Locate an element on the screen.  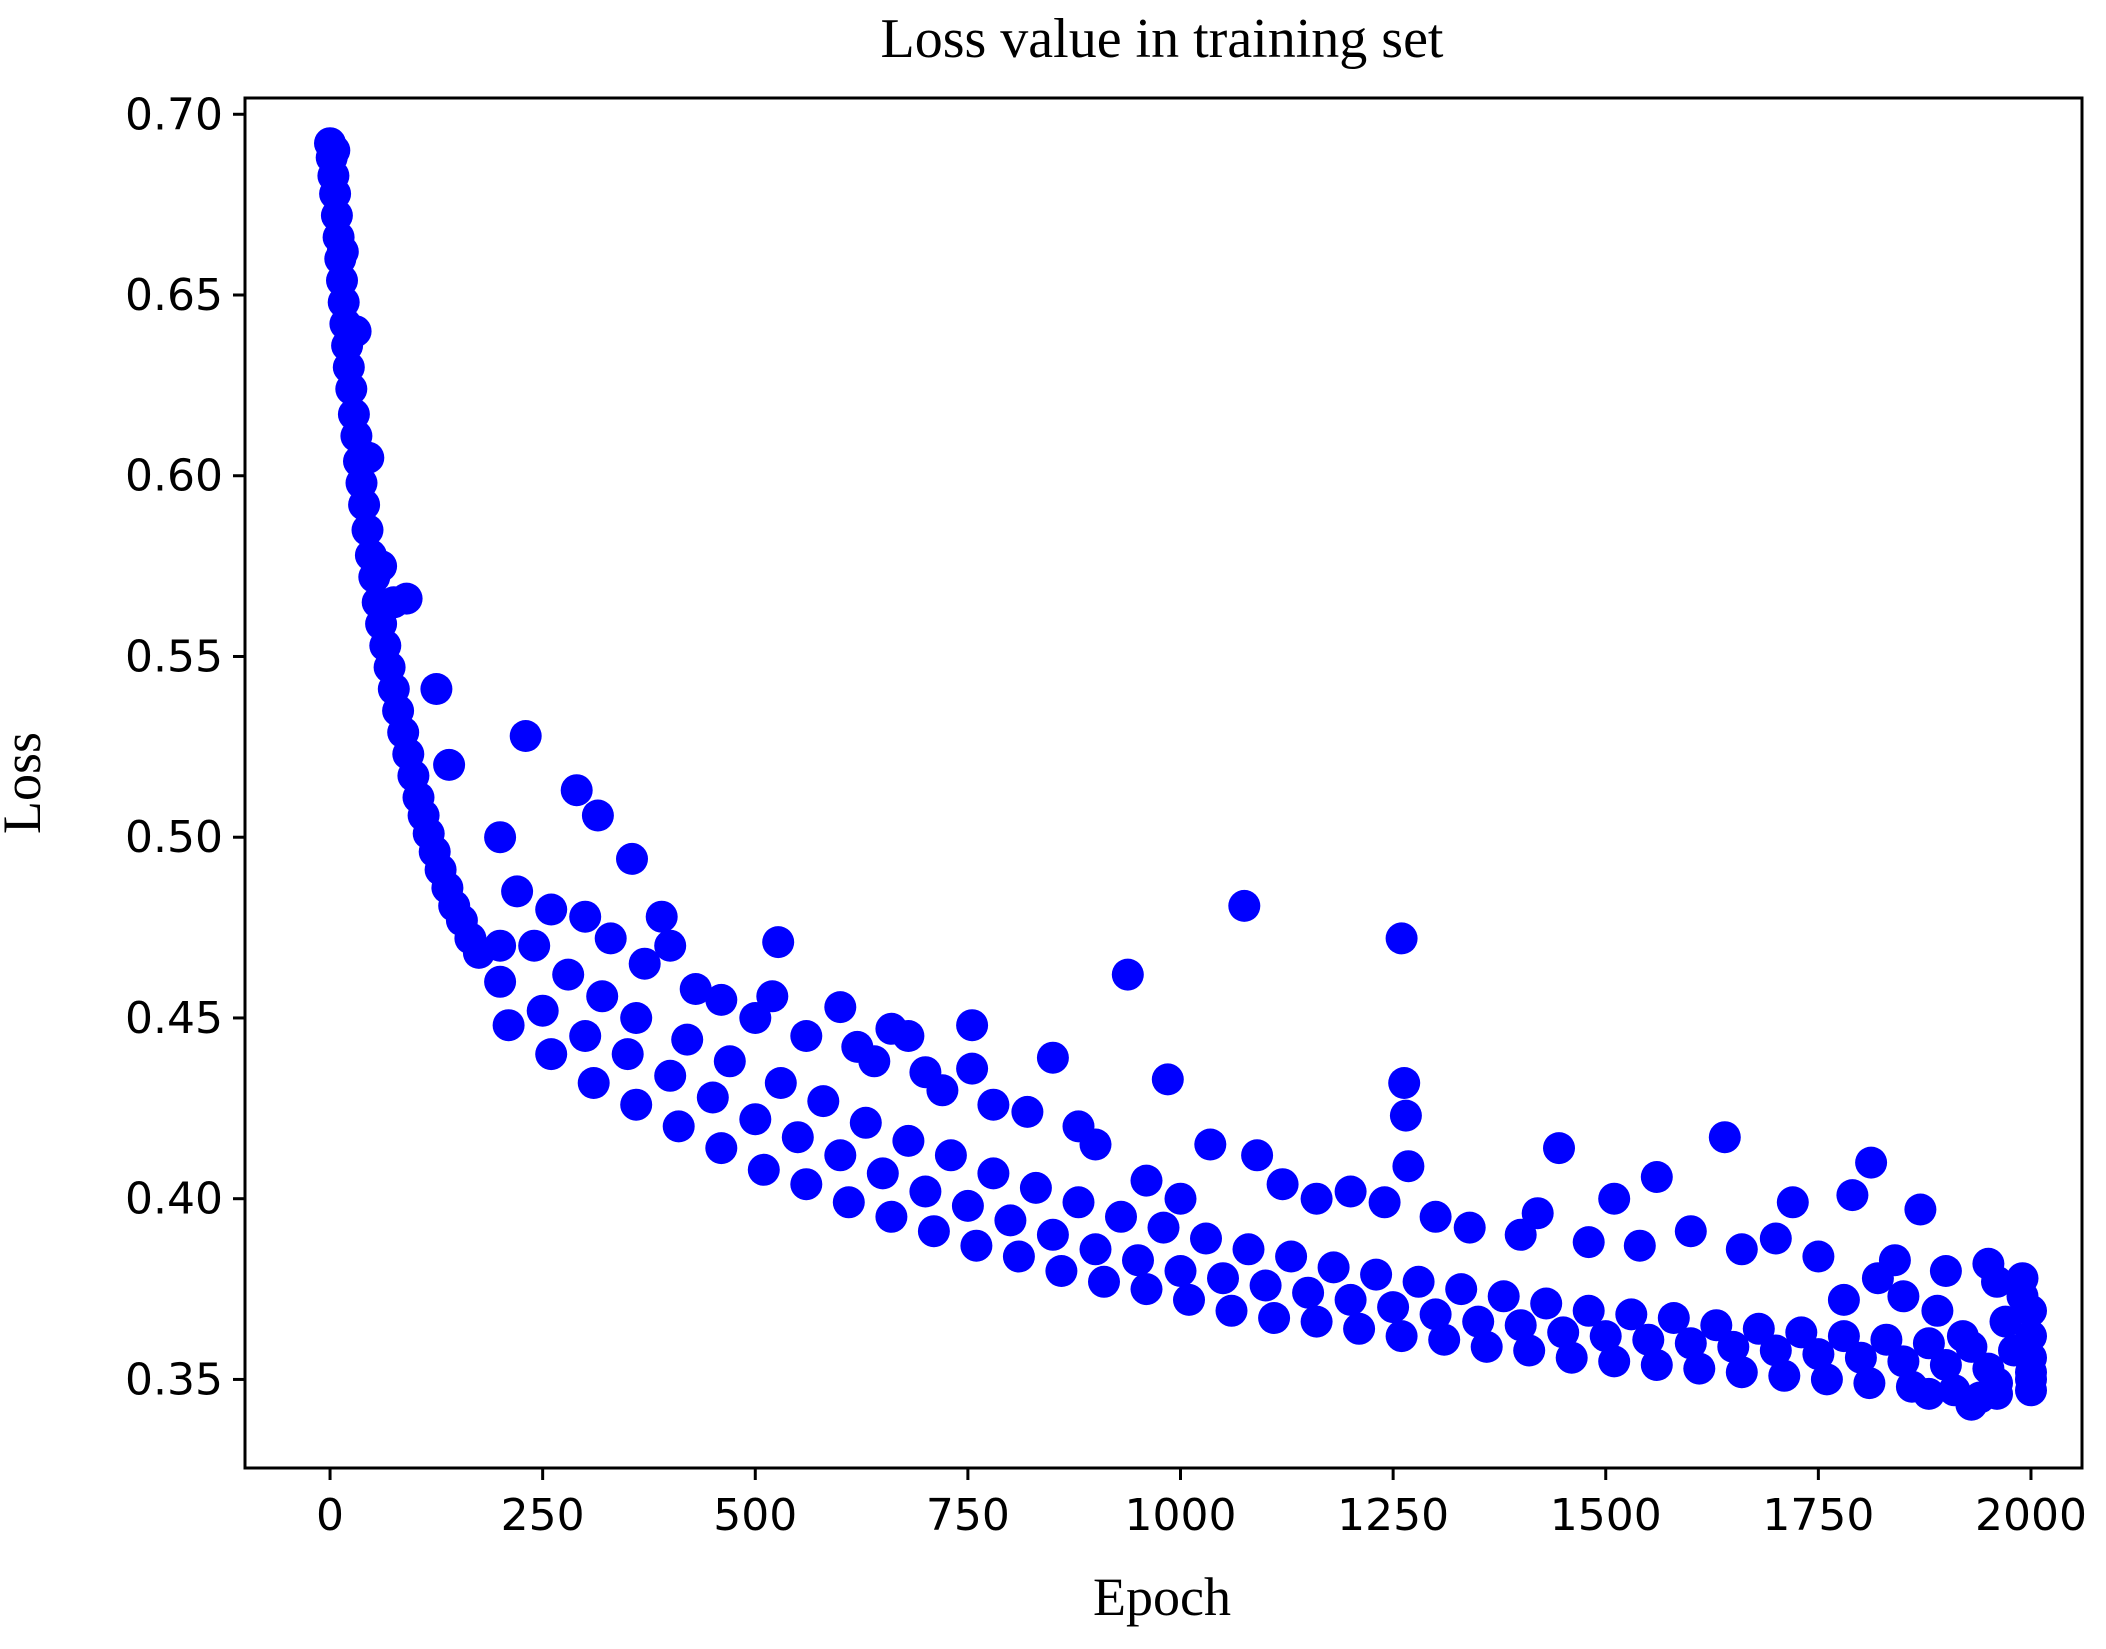
x-tick-label: 1500 is located at coordinates (1606, 1515).